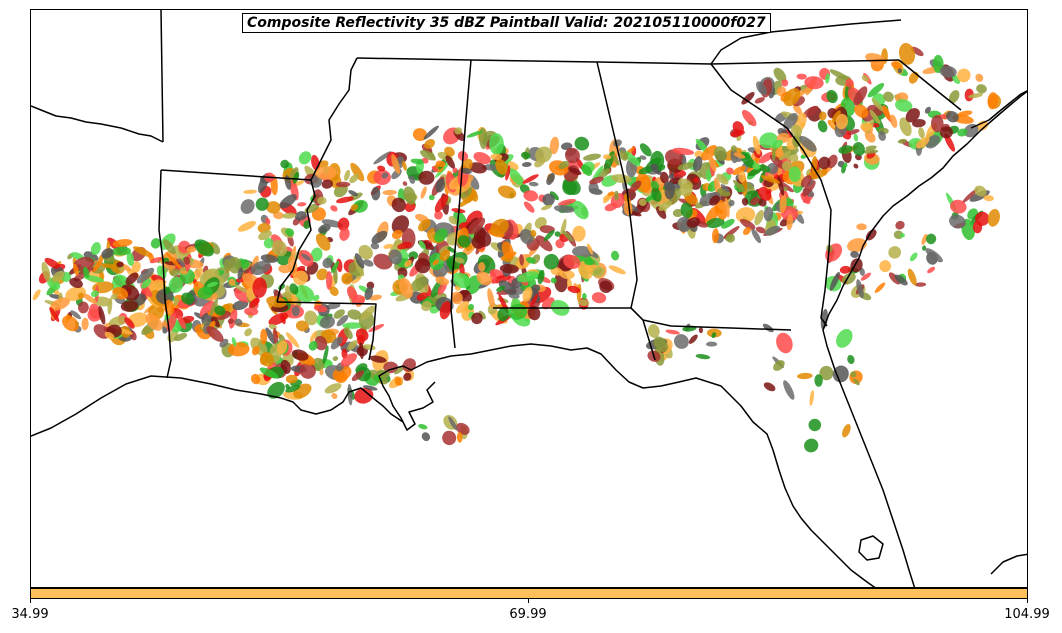 The image size is (1062, 633). I want to click on delta-coastline, so click(421, 406).